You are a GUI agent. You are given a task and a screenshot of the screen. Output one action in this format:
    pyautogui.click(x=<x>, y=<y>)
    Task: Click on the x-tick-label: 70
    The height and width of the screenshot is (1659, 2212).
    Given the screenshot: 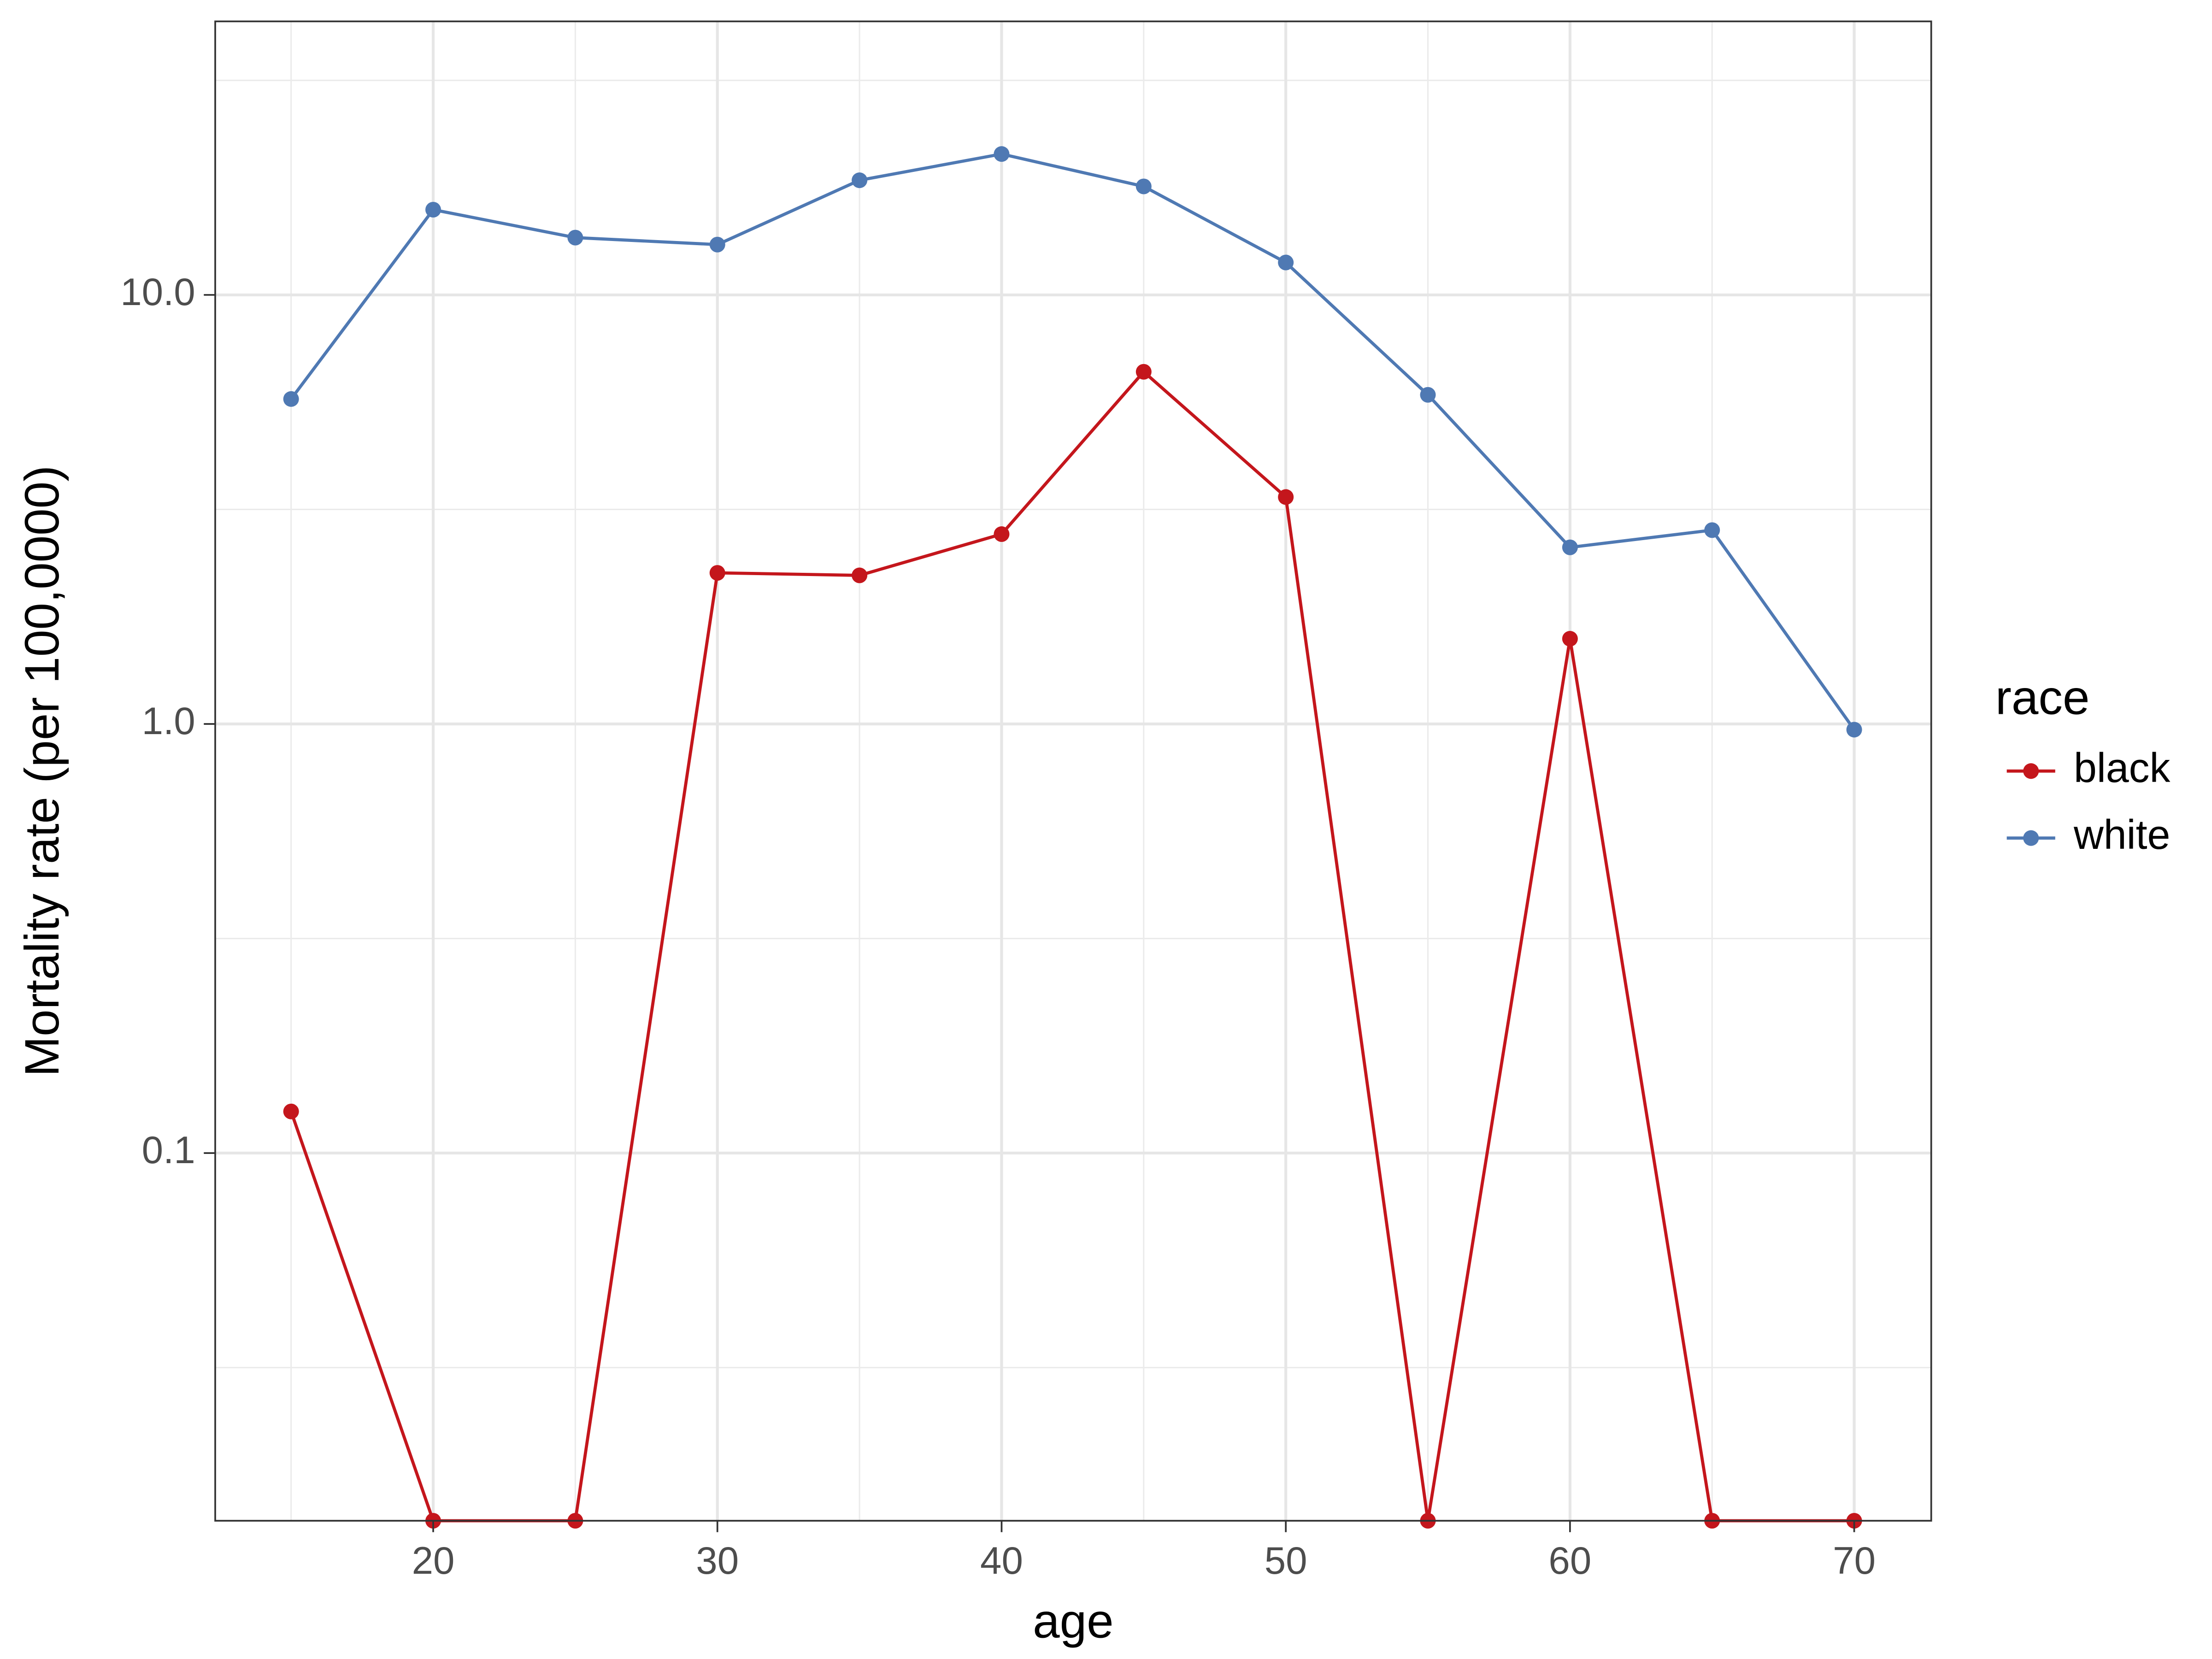 What is the action you would take?
    pyautogui.click(x=1854, y=1560)
    